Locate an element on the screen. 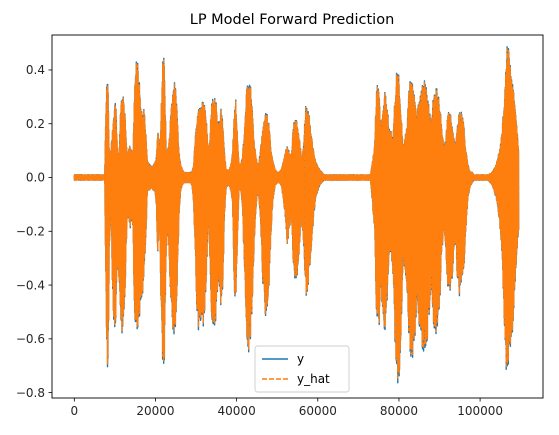 The image size is (559, 435). x-axis: 0 20000 40000 60000 80000 100000 is located at coordinates (286, 408).